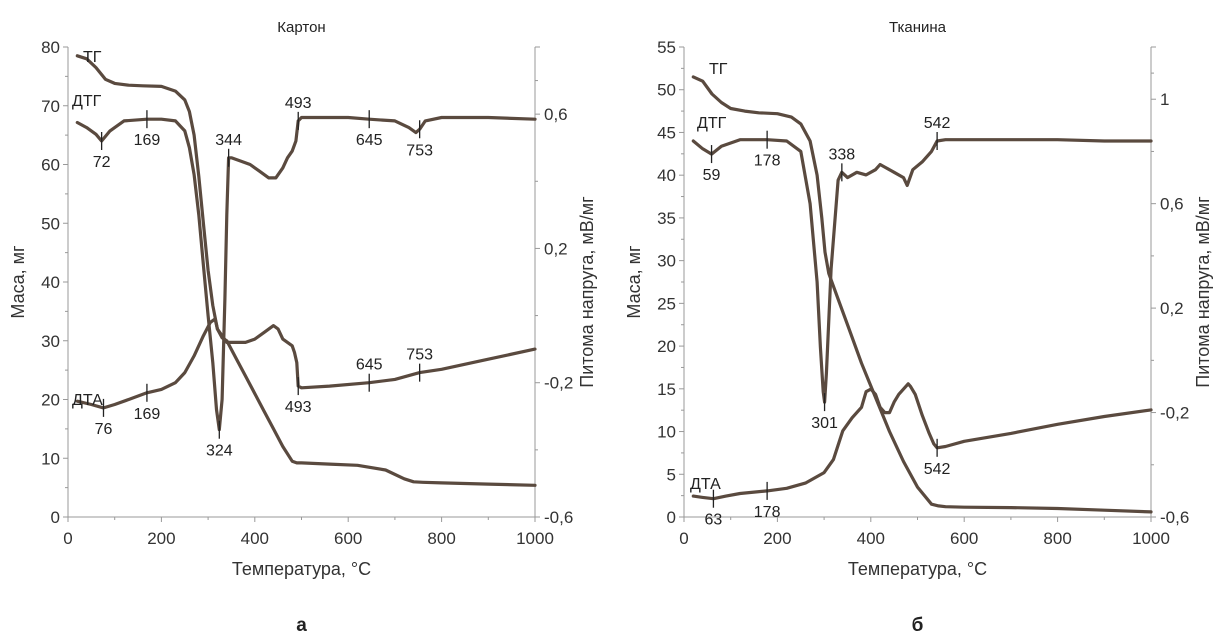 The image size is (1229, 636). I want to click on temp-annotation: 63, so click(714, 520).